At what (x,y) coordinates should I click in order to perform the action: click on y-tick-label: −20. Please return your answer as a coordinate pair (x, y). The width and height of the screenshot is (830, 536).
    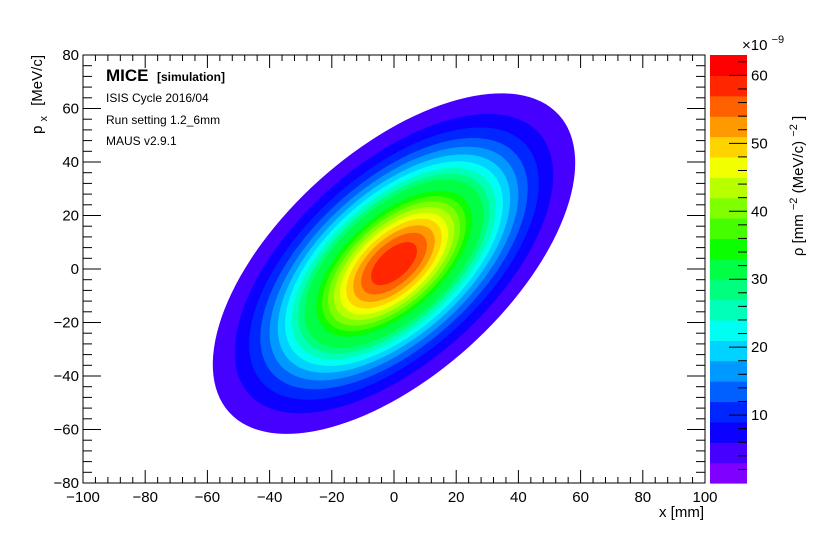
    Looking at the image, I should click on (66, 323).